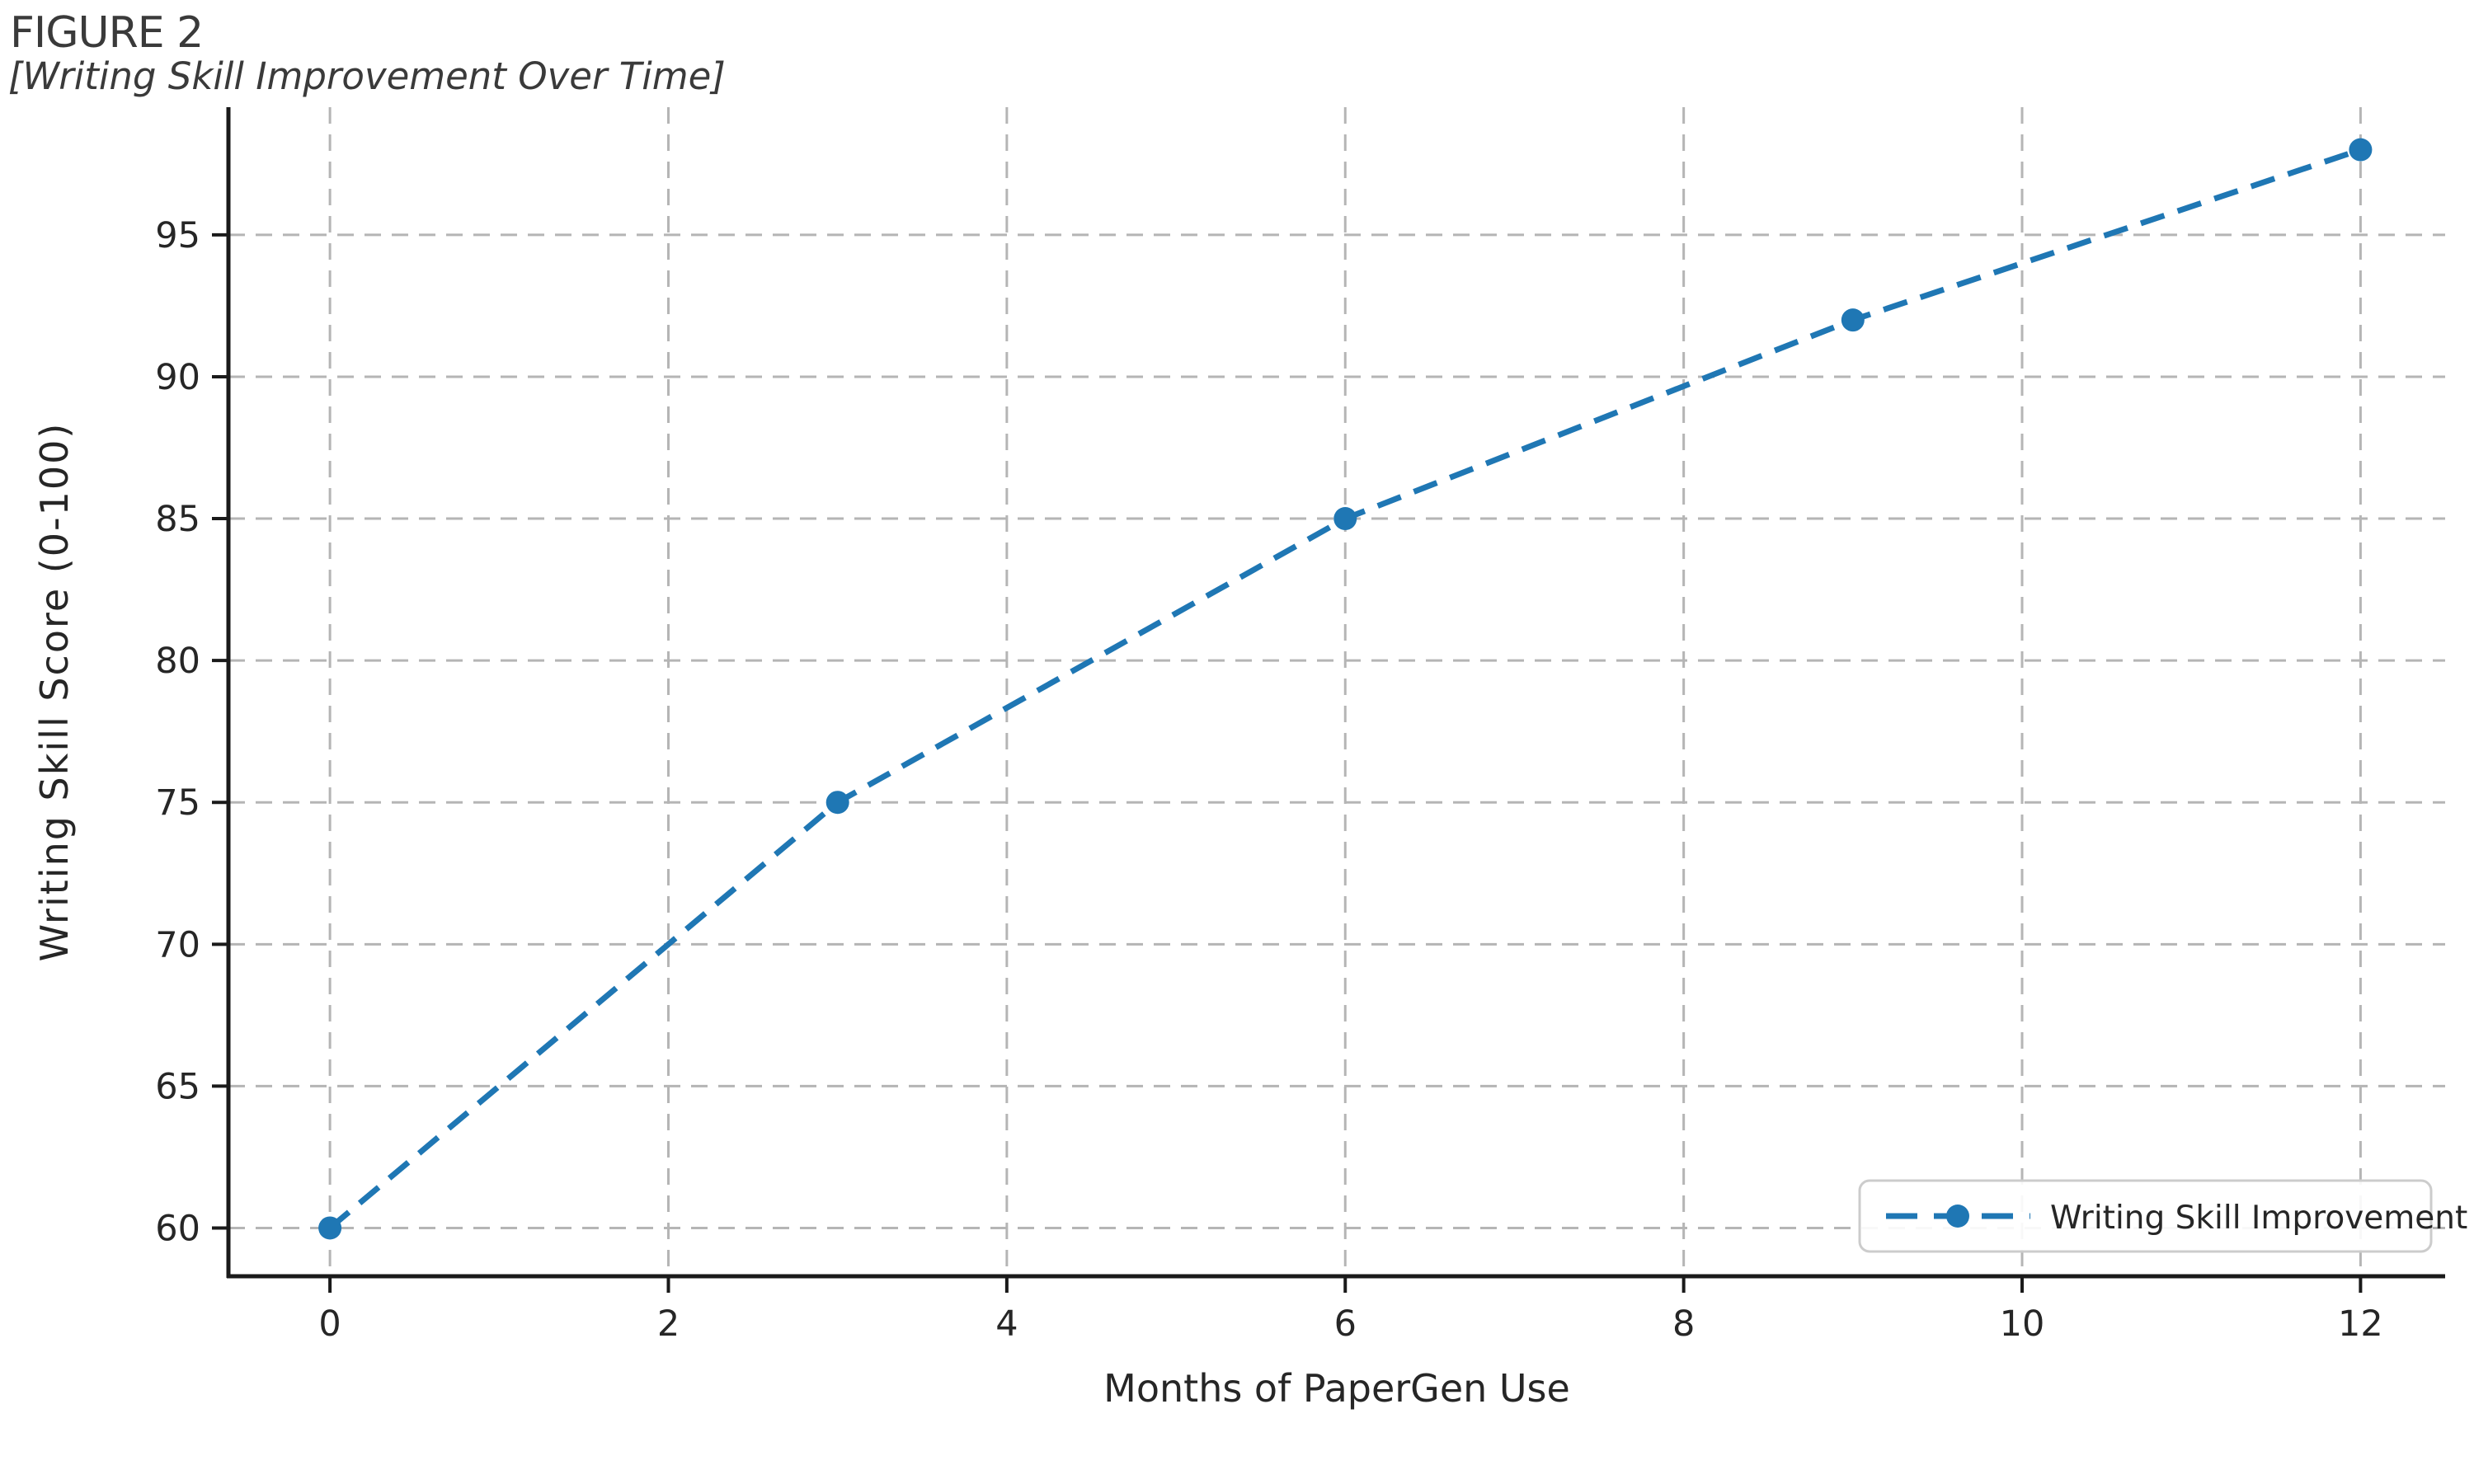  I want to click on legend: Writing Skill Improvement, so click(2162, 1216).